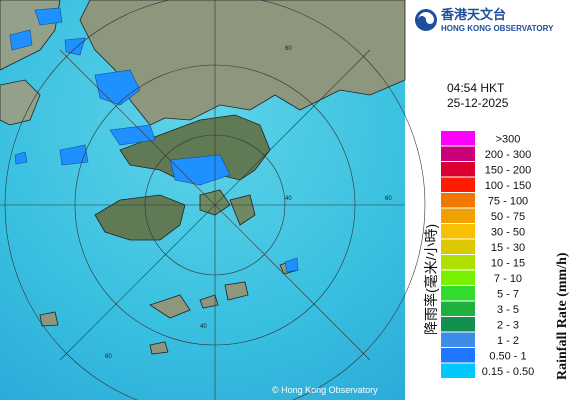 The height and width of the screenshot is (400, 577). I want to click on legend-label: 10 - 15, so click(508, 263).